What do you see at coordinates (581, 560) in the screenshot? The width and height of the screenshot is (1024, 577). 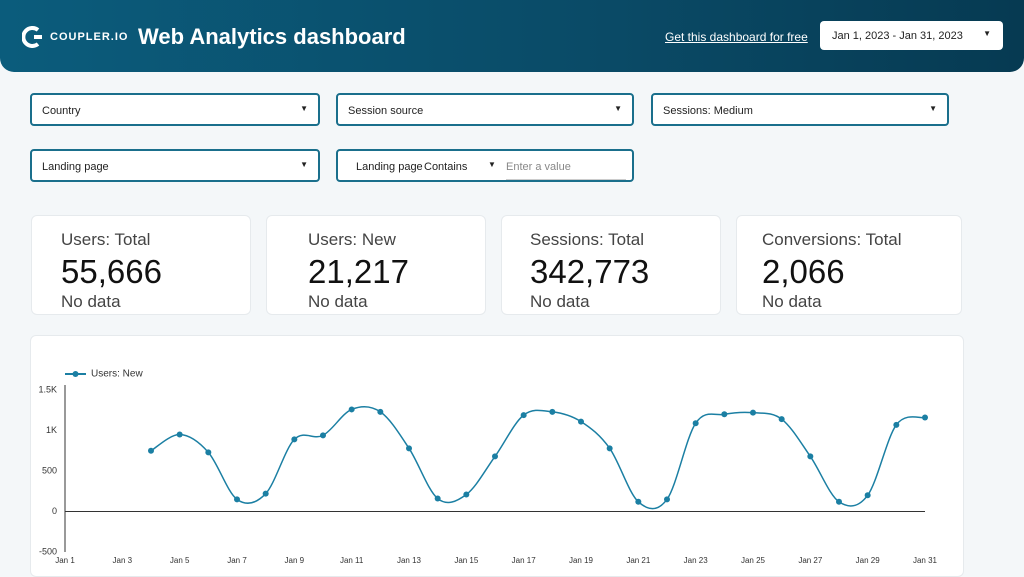 I see `x-tick-label: Jan 19` at bounding box center [581, 560].